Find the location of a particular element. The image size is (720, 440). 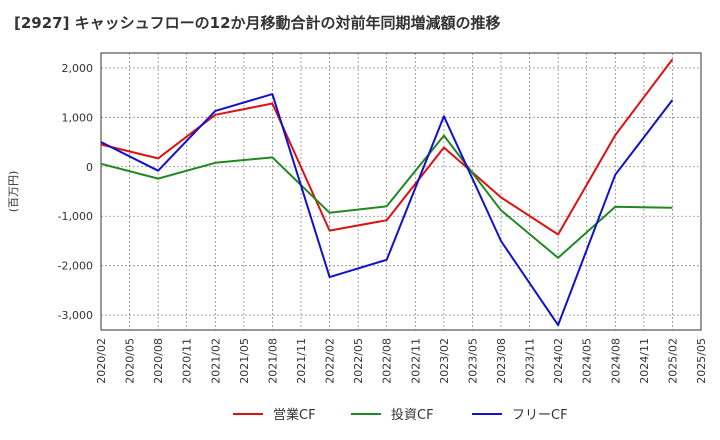

x-tick-label: 2021/05 is located at coordinates (244, 361).